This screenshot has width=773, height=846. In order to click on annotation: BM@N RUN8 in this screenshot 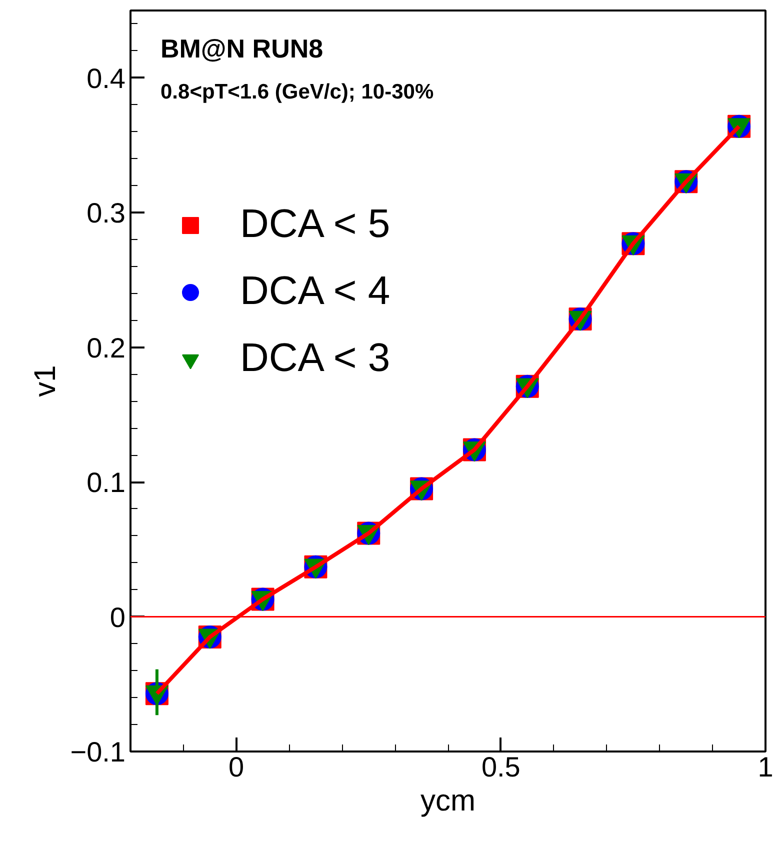, I will do `click(242, 49)`.